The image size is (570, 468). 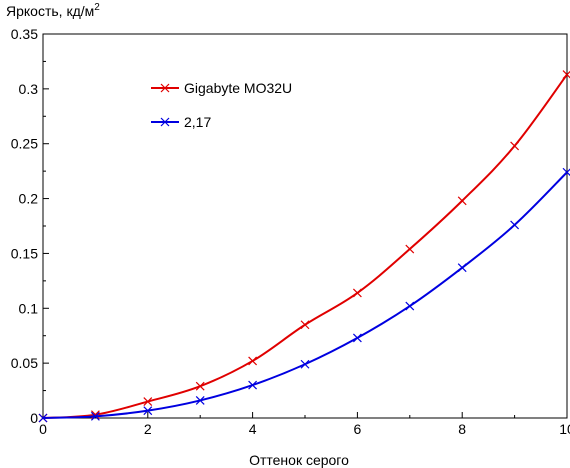 What do you see at coordinates (97, 7) in the screenshot?
I see `y-axis-title-superscript: 2` at bounding box center [97, 7].